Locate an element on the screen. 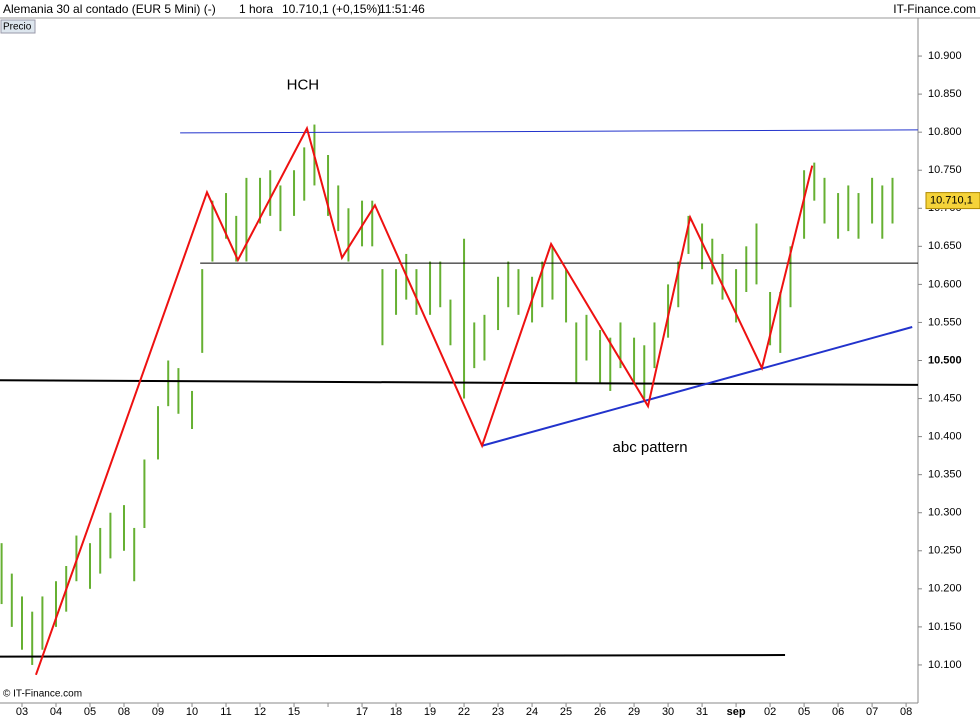  legend-box is located at coordinates (18, 26).